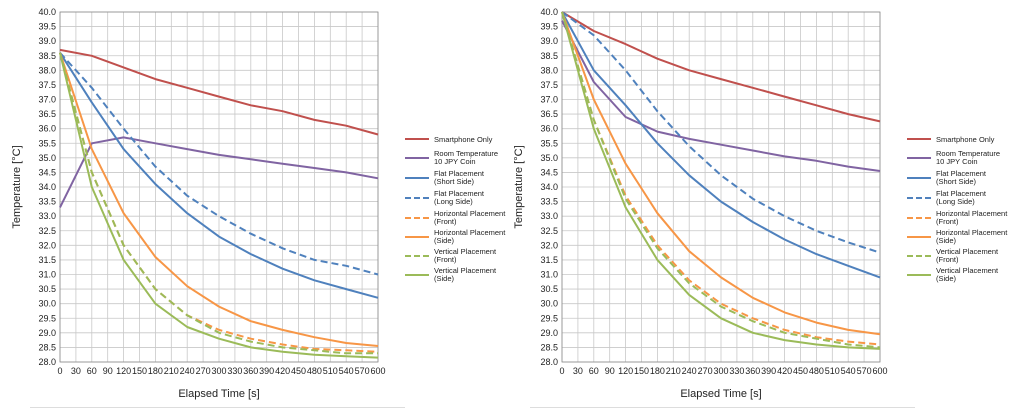 Image resolution: width=1020 pixels, height=411 pixels. I want to click on y-tick-label: 39.0, so click(549, 41).